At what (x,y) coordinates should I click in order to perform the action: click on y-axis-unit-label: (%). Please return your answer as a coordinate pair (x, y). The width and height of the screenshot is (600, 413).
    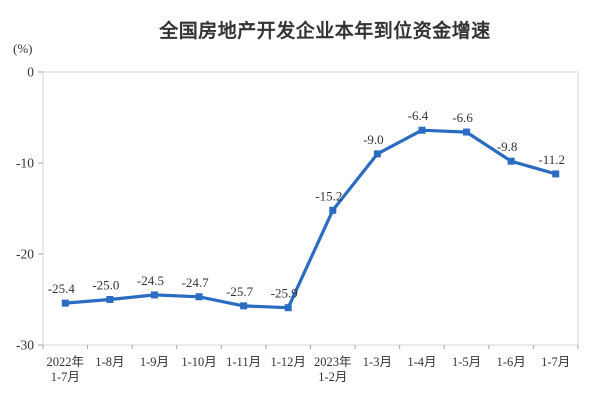
    Looking at the image, I should click on (23, 48).